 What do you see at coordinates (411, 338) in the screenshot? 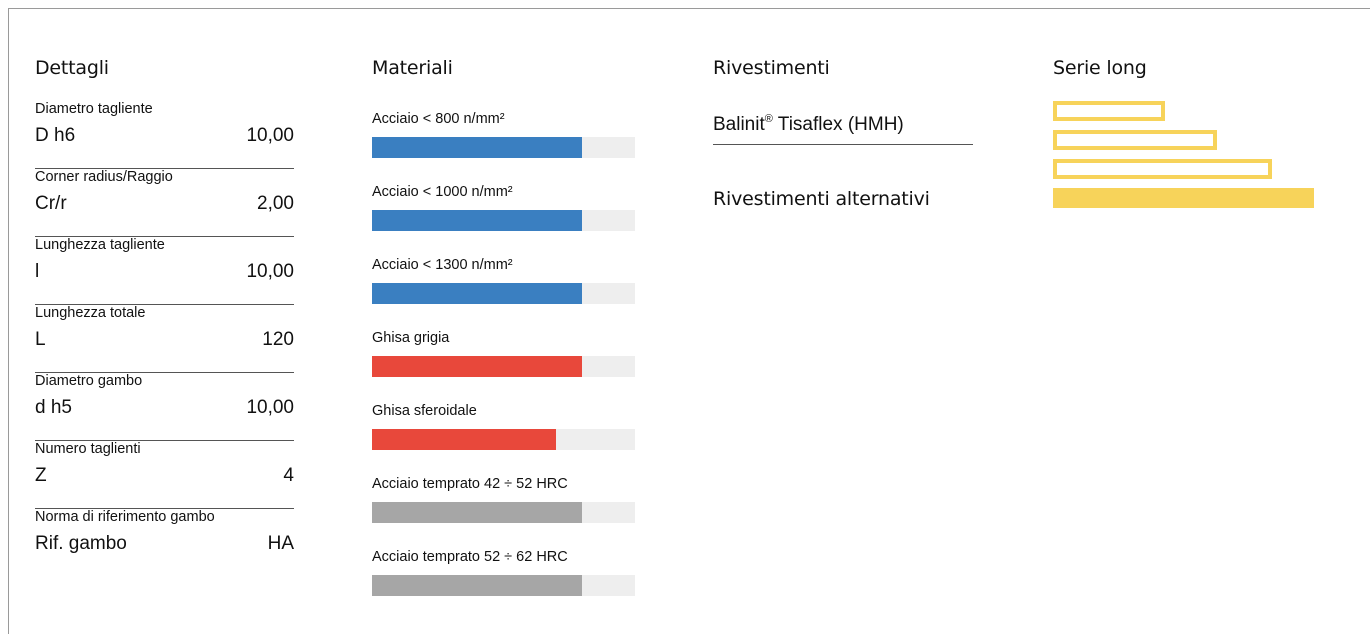
I see `material-label: Ghisa grigia` at bounding box center [411, 338].